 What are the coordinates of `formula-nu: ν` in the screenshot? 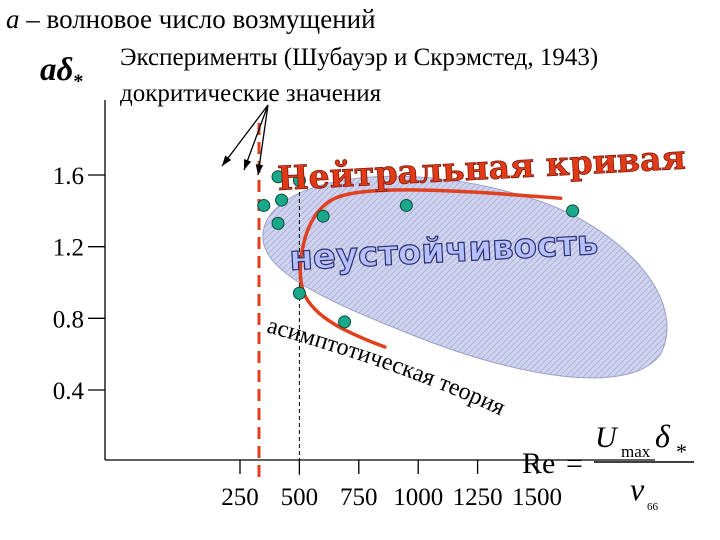 It's located at (637, 489).